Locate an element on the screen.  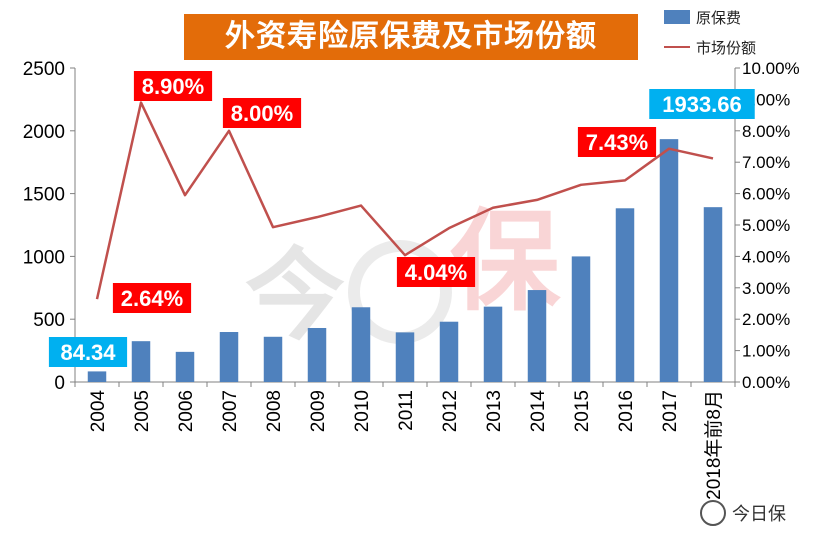
annotation-label: 8.00% is located at coordinates (262, 113).